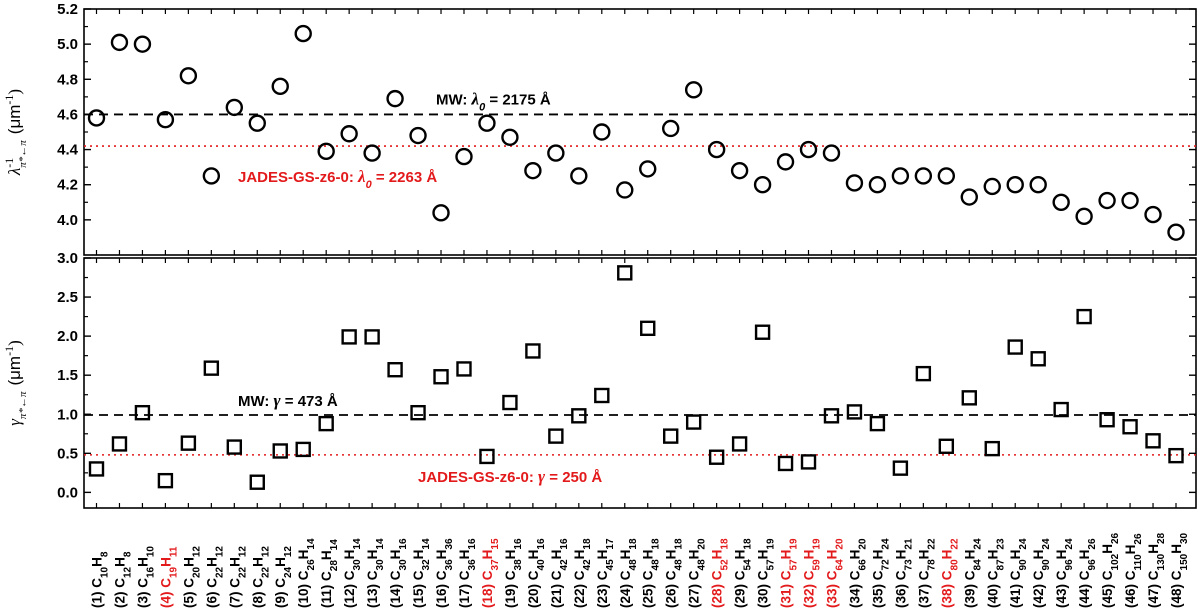 This screenshot has width=1200, height=611. I want to click on category-label: (14) C30H16, so click(398, 573).